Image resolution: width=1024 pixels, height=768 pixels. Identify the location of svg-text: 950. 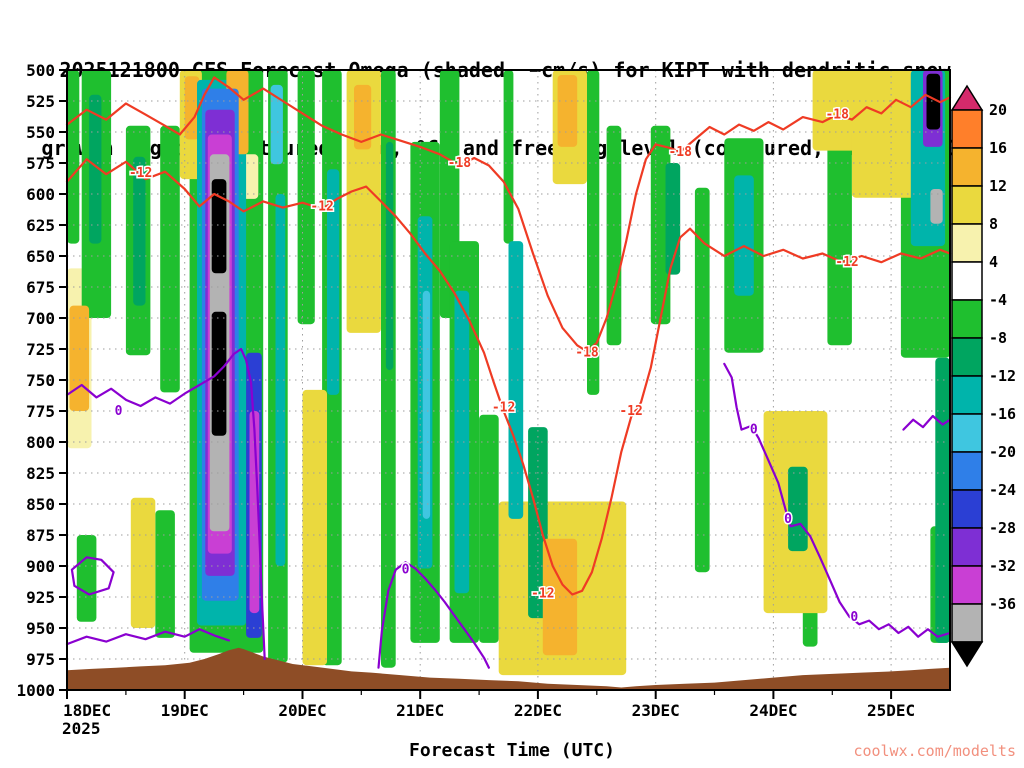
(40, 628).